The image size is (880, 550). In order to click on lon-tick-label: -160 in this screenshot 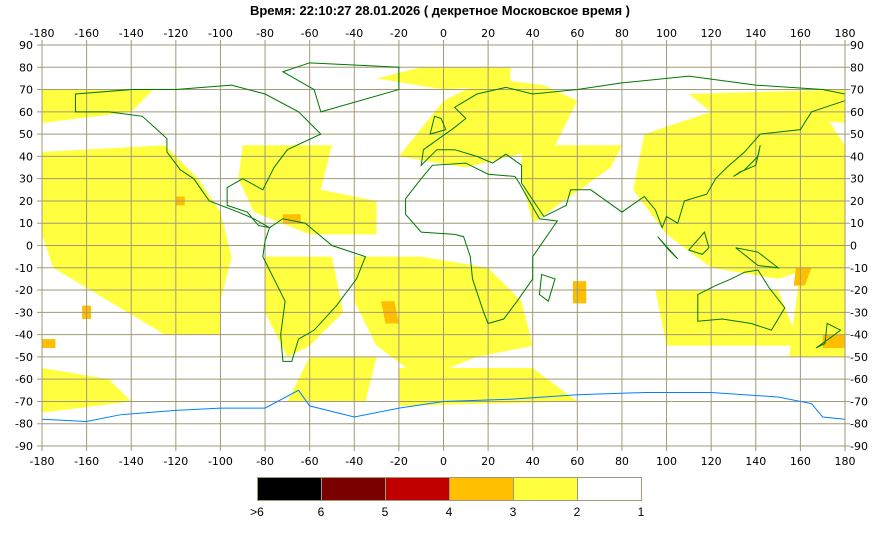, I will do `click(86, 461)`.